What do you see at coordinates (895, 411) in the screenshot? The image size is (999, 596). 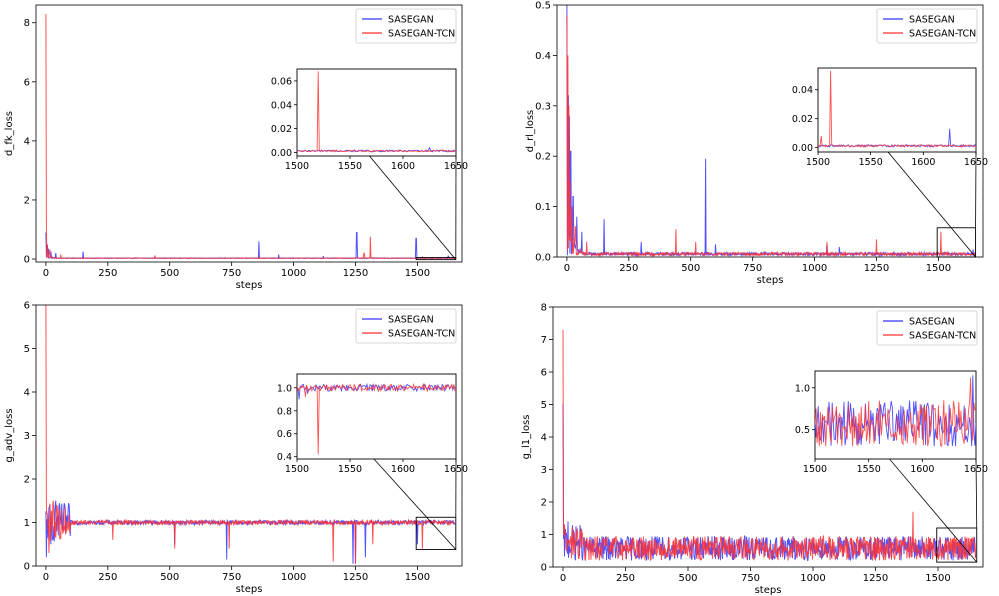 I see `inset-series-line-sasegan` at bounding box center [895, 411].